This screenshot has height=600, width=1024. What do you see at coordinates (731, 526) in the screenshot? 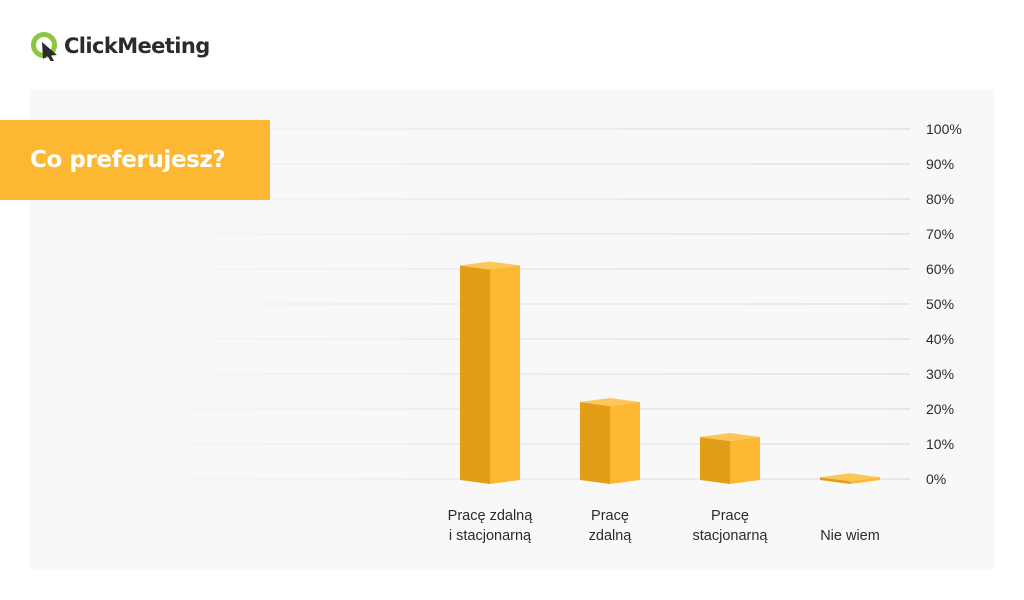
I see `x-tick-label: Pracę stacjonarną` at bounding box center [731, 526].